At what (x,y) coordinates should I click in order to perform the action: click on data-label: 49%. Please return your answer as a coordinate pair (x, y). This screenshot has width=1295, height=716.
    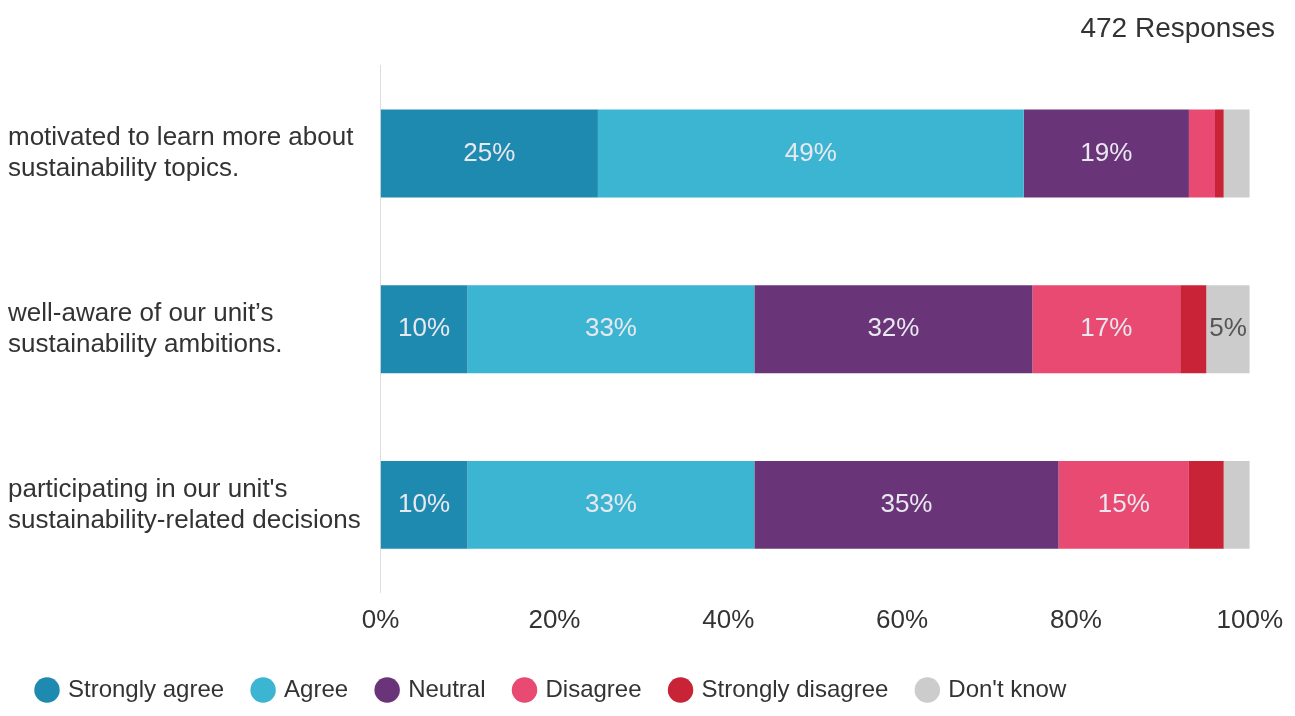
    Looking at the image, I should click on (810, 151).